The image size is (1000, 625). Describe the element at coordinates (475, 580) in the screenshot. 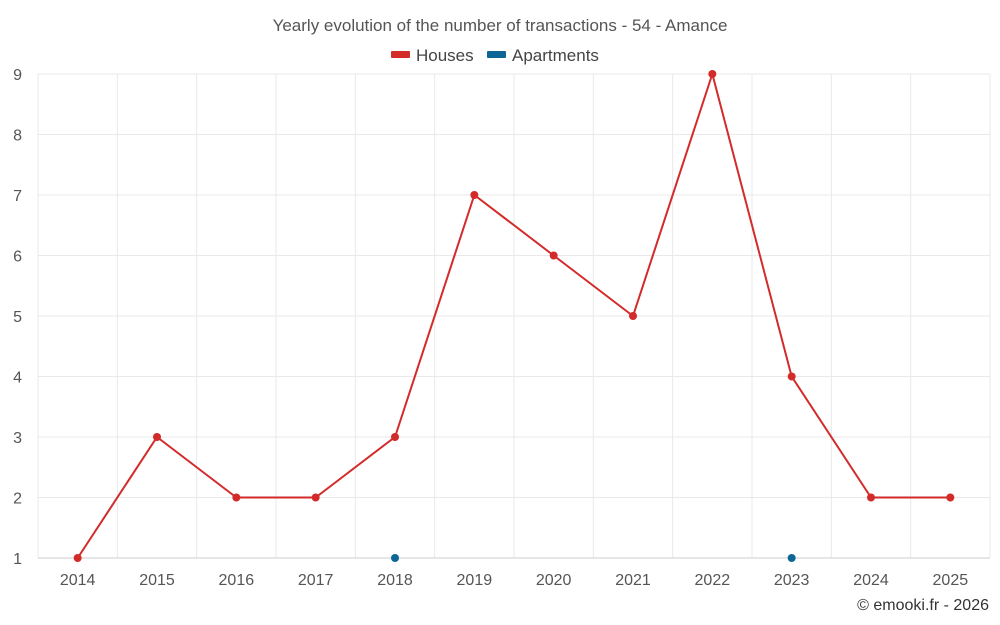

I see `x-tick-label: 2019` at that location.